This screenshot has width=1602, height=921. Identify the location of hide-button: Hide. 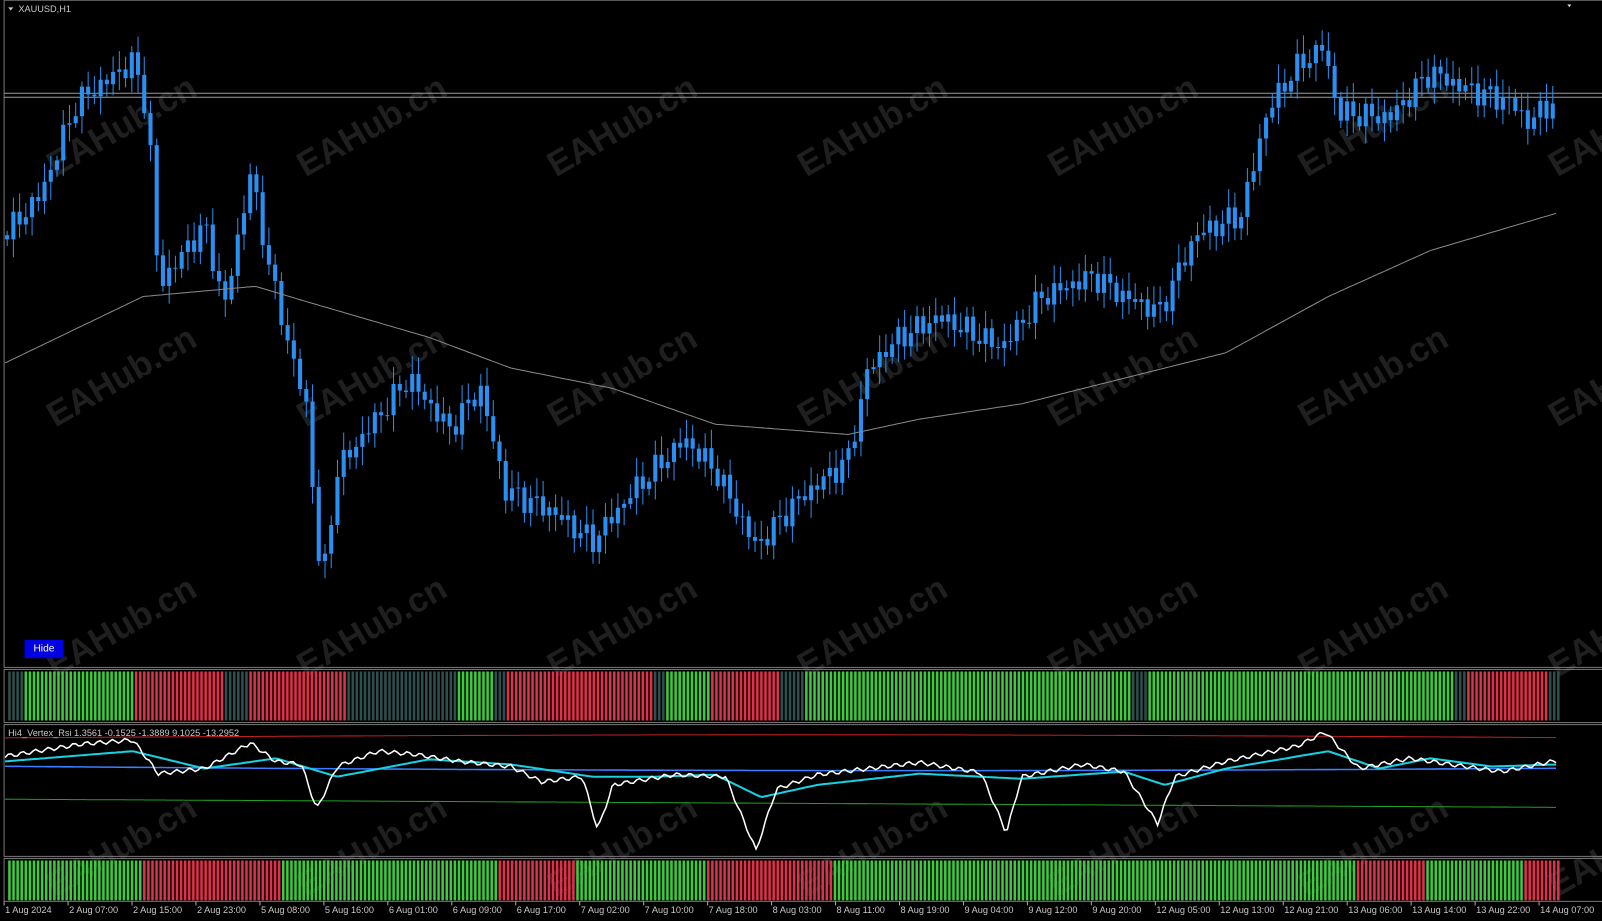
(44, 649).